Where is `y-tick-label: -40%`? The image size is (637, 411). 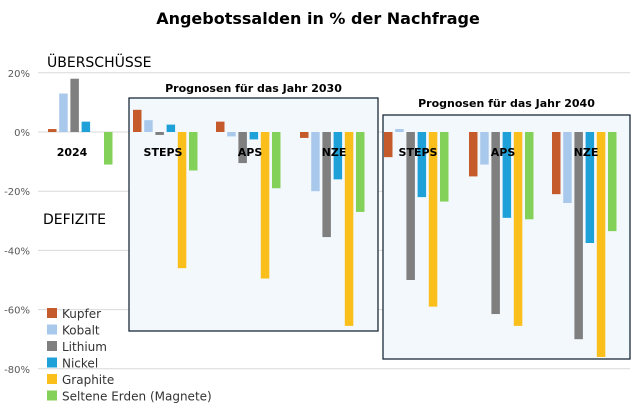
y-tick-label: -40% is located at coordinates (17, 251).